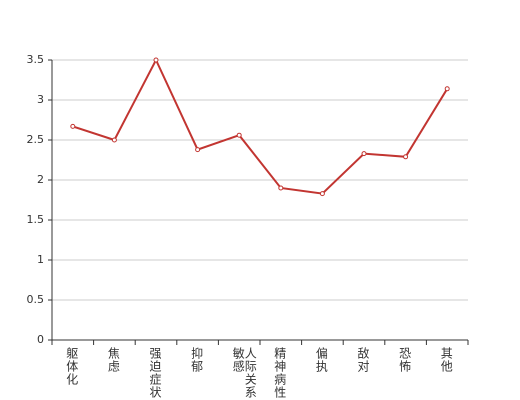  I want to click on x-tick-label: 其他, so click(446, 360).